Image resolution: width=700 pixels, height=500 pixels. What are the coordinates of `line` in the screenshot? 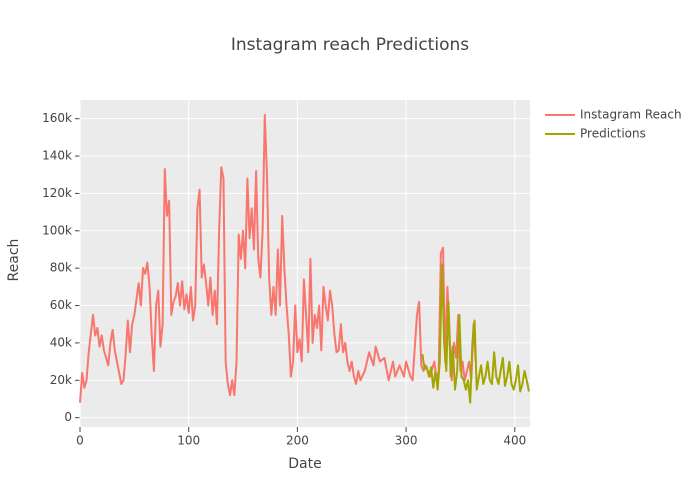 It's located at (475, 333).